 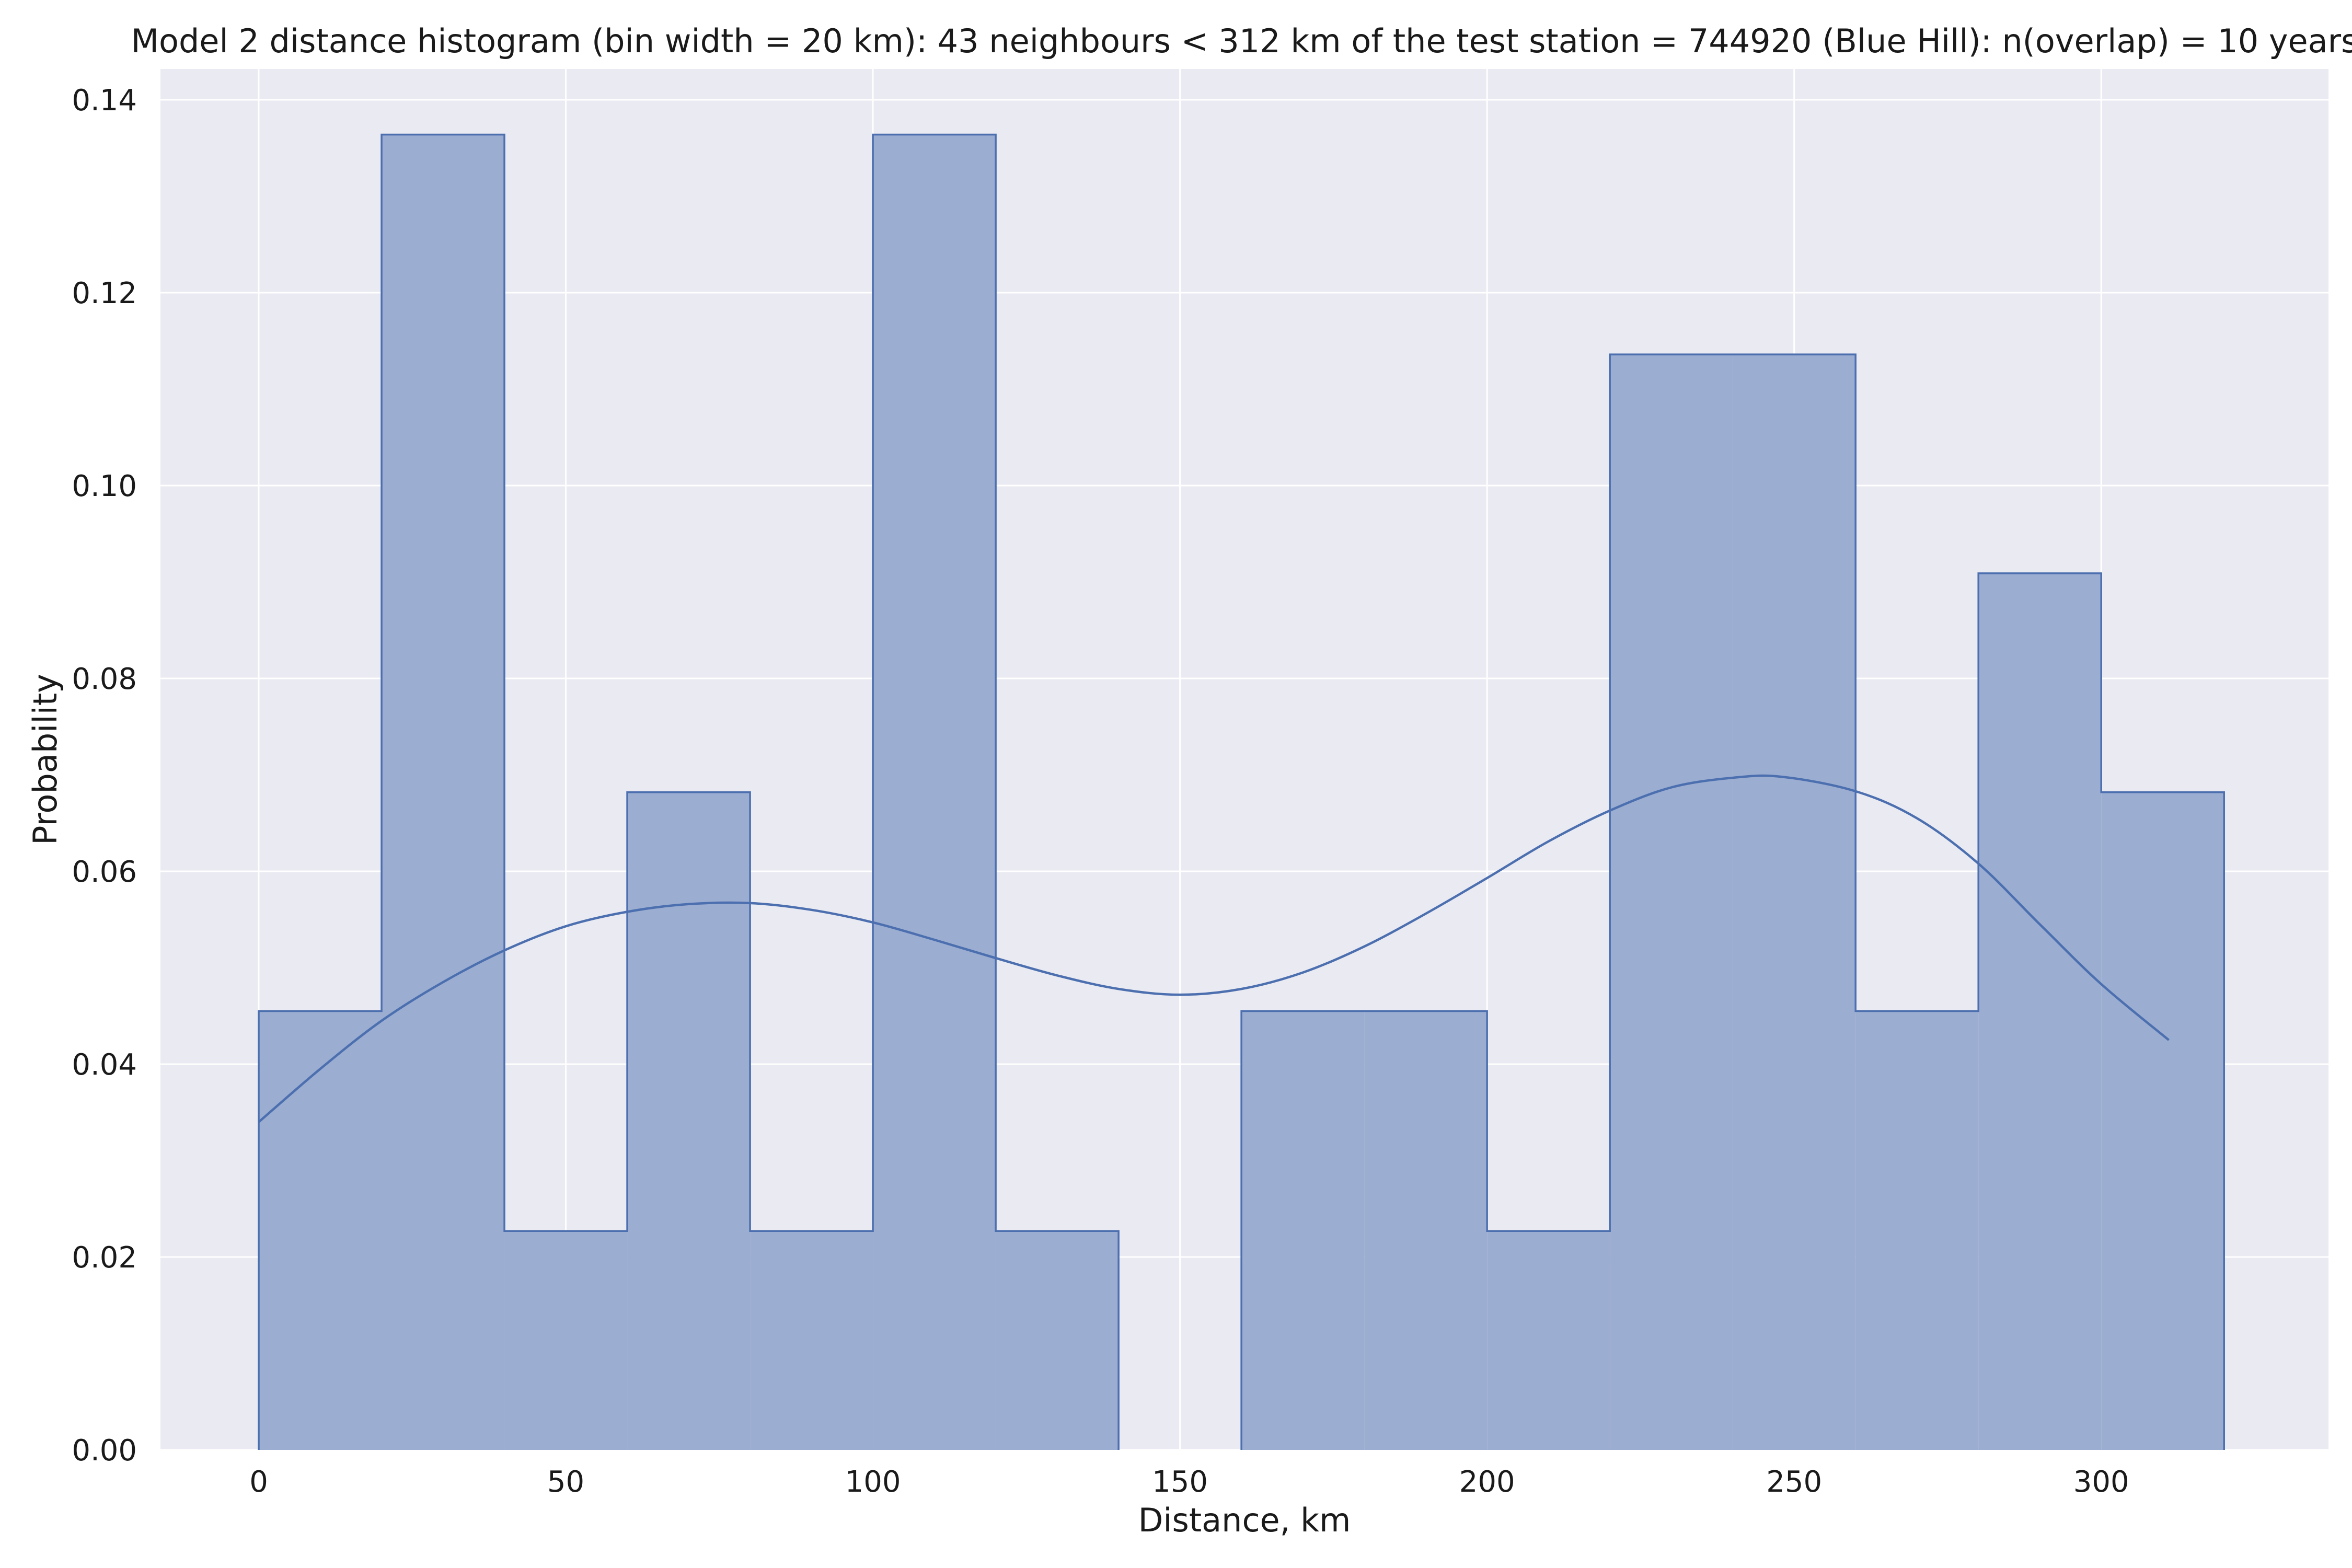 I want to click on x-tick-label-2: 100, so click(x=873, y=1482).